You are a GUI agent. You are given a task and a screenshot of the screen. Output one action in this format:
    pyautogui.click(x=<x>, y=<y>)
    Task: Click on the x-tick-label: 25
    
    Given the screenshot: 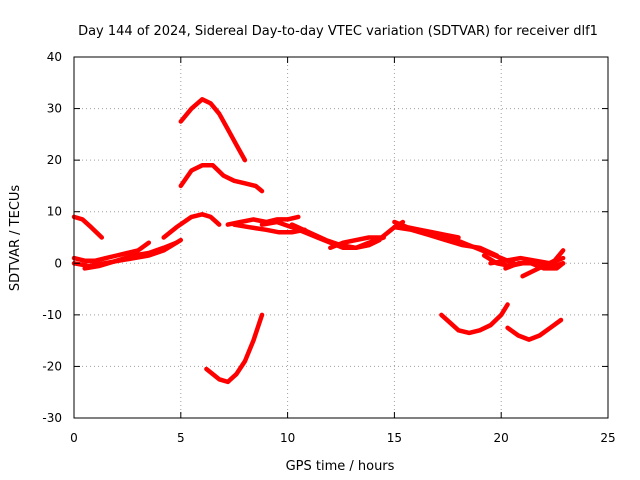 What is the action you would take?
    pyautogui.click(x=607, y=438)
    